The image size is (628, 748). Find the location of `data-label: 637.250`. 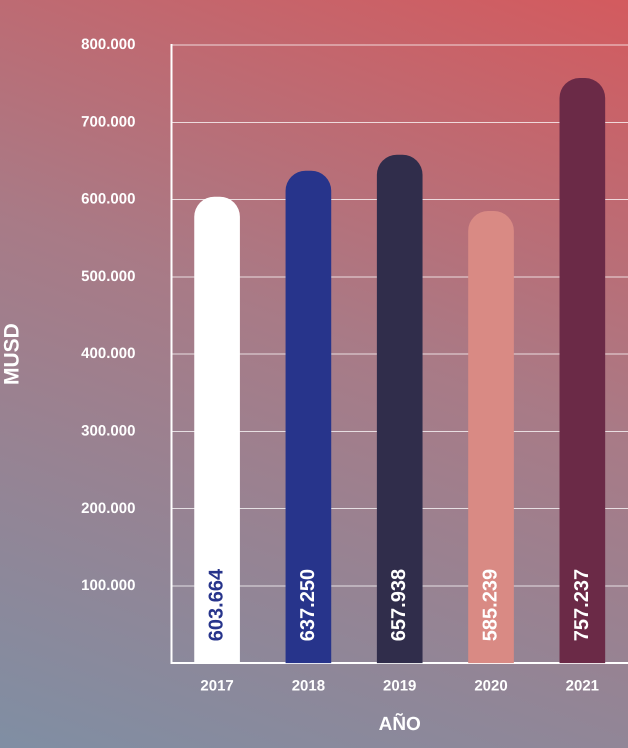

data-label: 637.250 is located at coordinates (307, 605).